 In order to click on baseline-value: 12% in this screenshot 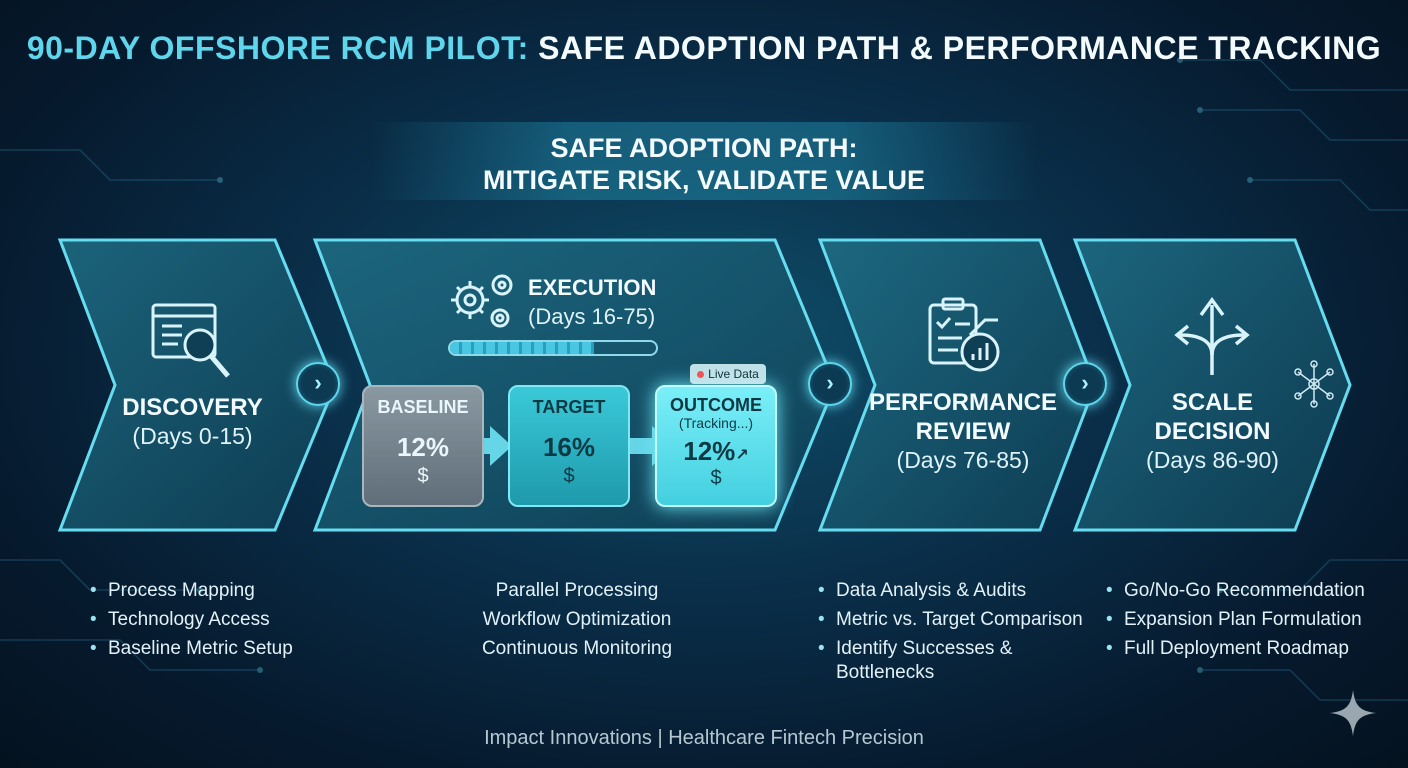, I will do `click(423, 447)`.